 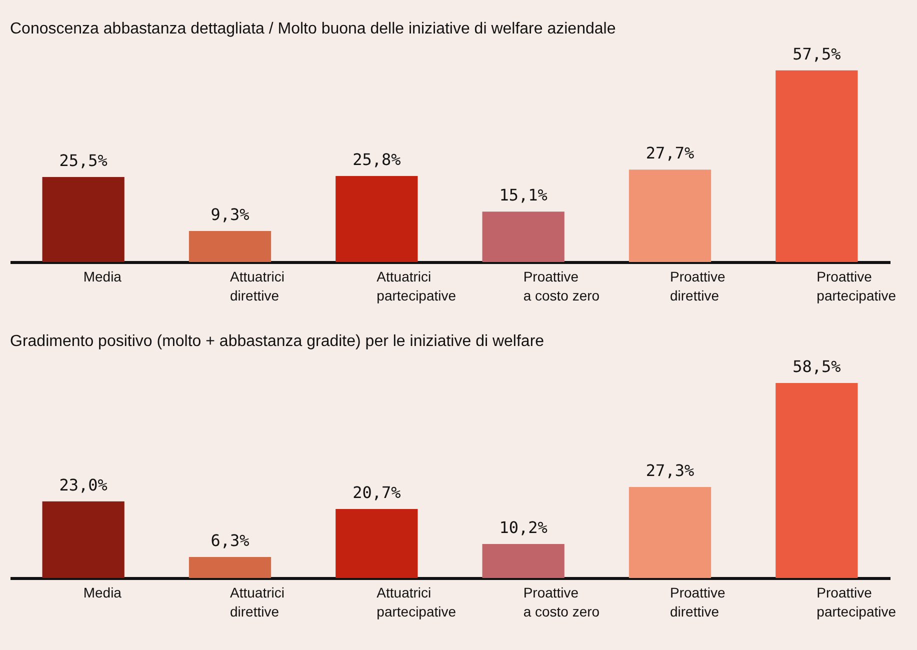 I want to click on data-label: 27,3%, so click(x=670, y=470).